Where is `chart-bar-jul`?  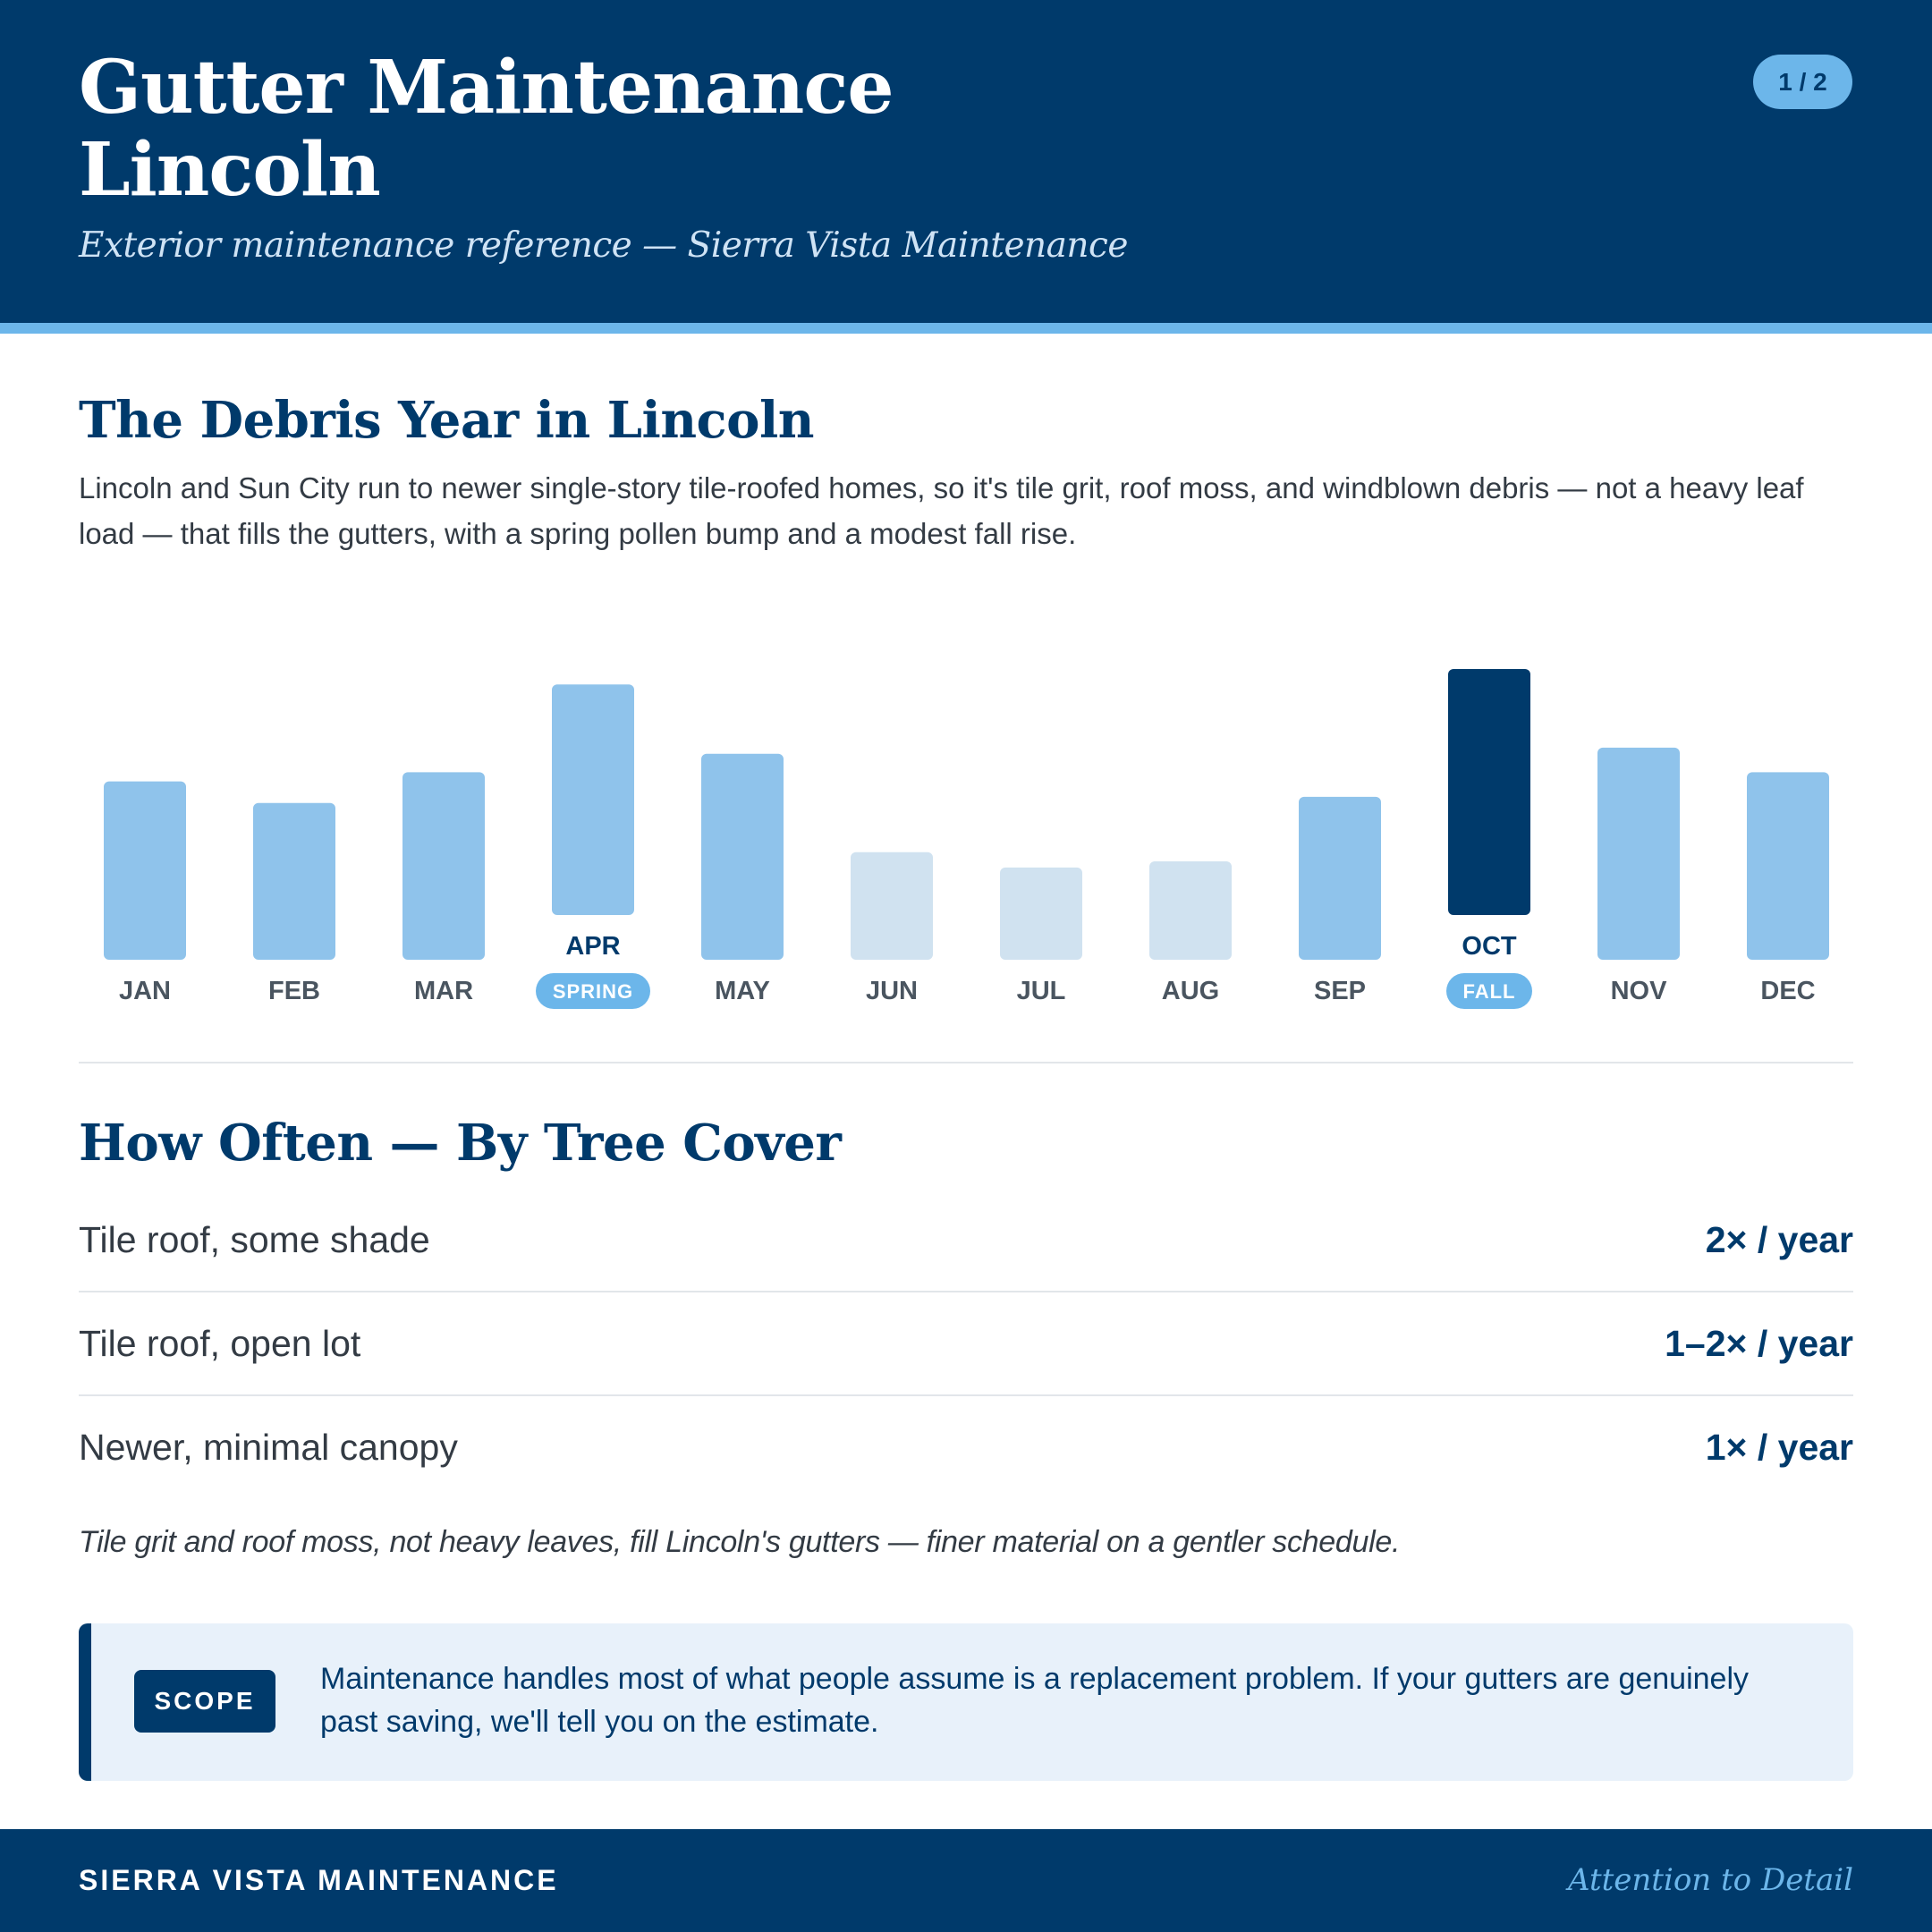 chart-bar-jul is located at coordinates (1041, 913).